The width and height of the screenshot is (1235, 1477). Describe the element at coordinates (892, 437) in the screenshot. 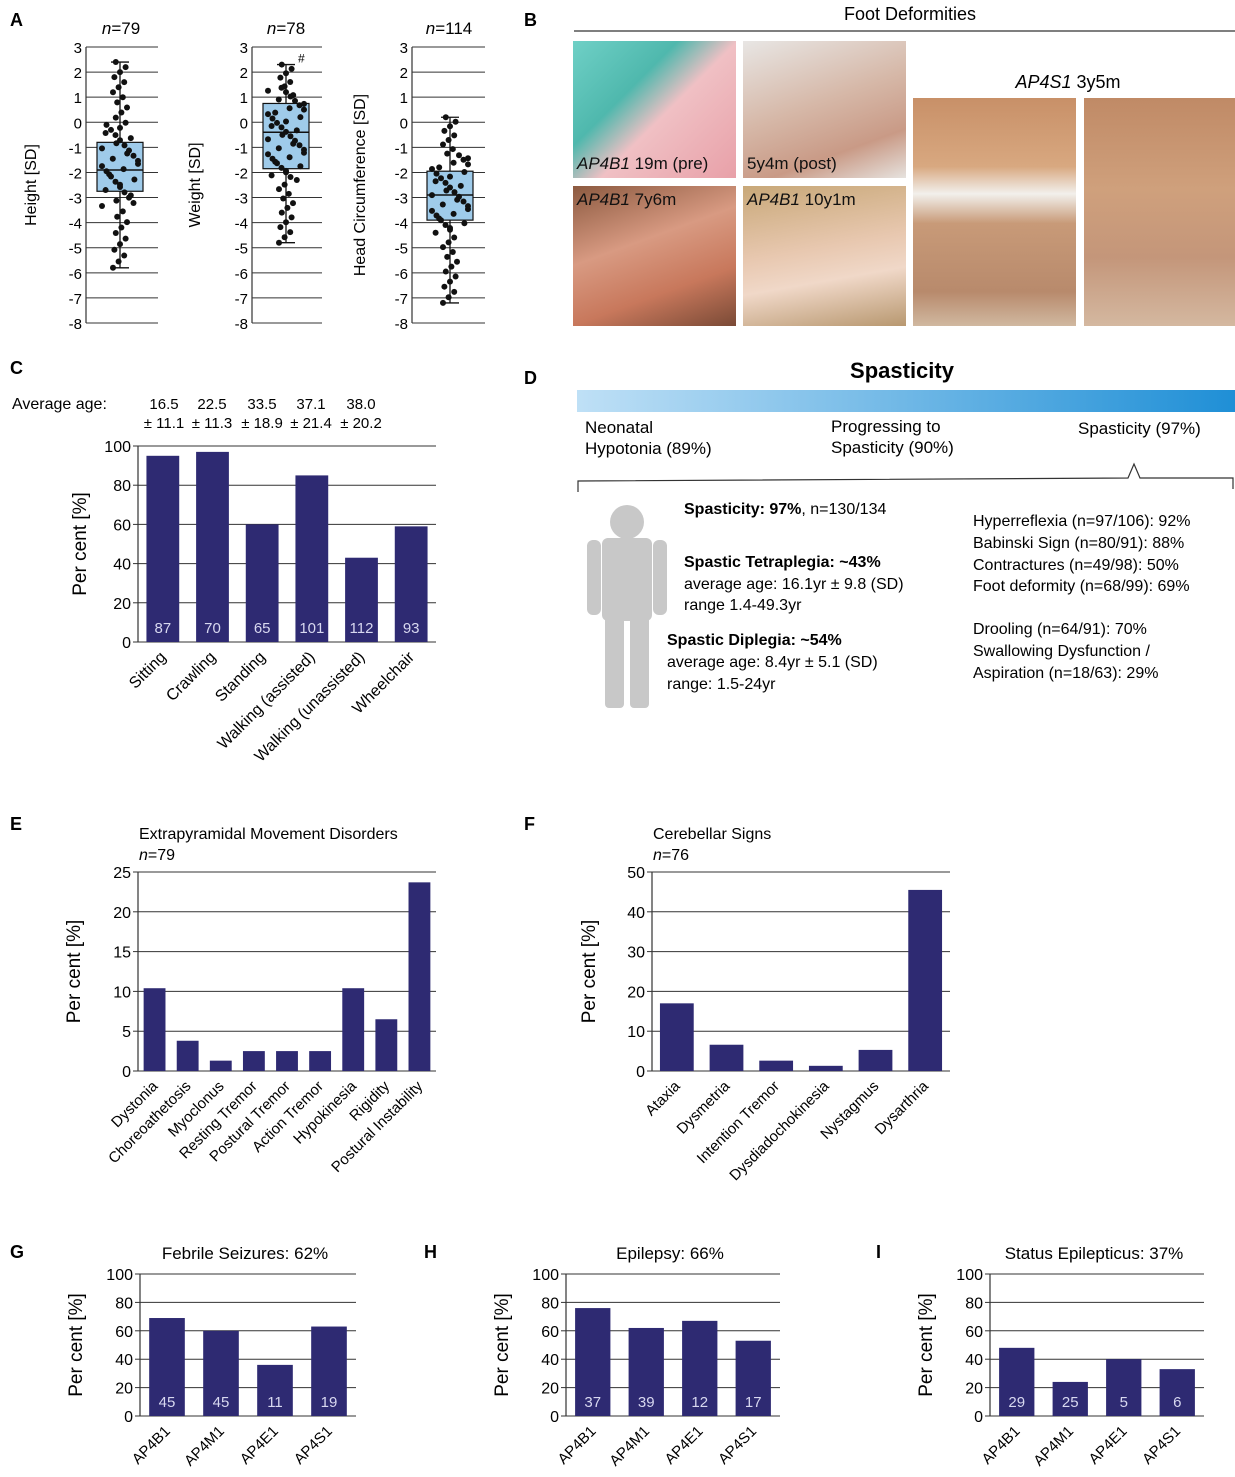

I see `stage-progressing: Progressing to Spasticity (90%)` at that location.